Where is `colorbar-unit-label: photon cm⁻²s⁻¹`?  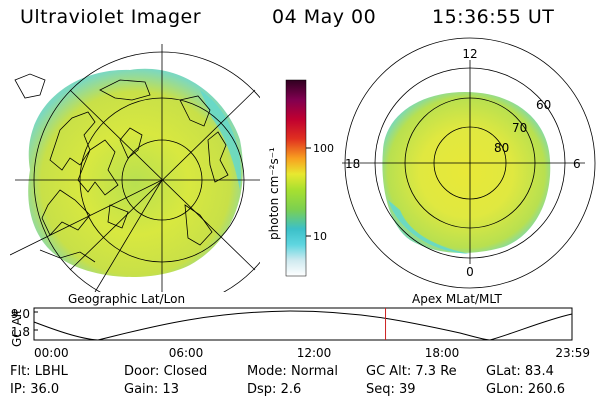 colorbar-unit-label: photon cm⁻²s⁻¹ is located at coordinates (274, 193).